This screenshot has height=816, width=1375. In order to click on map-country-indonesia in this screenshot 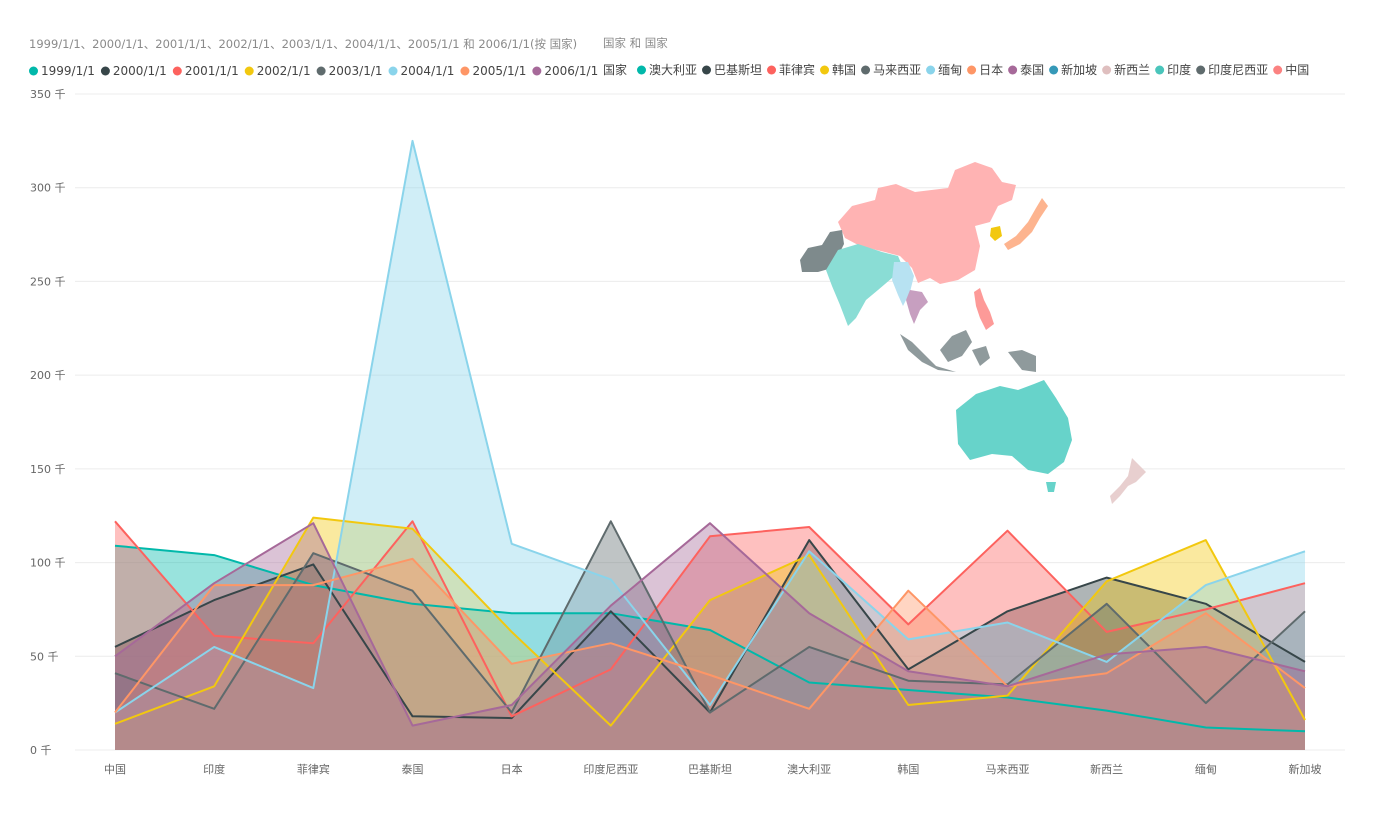, I will do `click(968, 353)`.